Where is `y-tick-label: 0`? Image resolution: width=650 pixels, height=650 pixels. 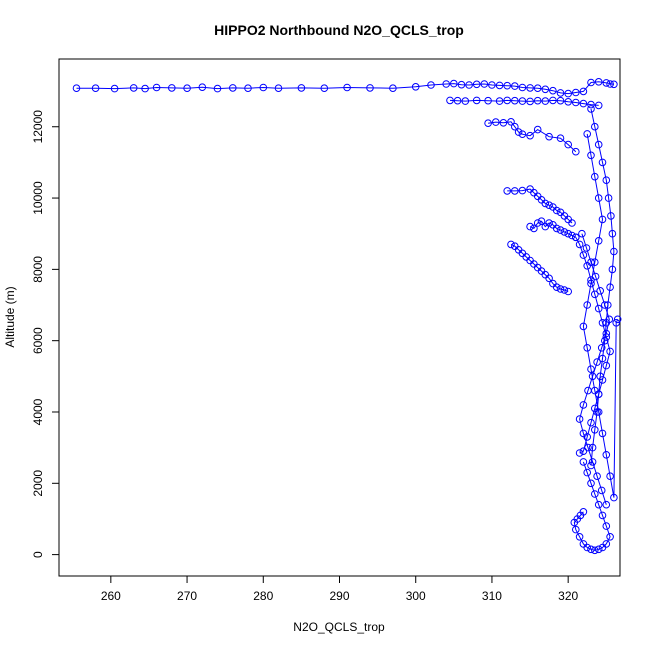 y-tick-label: 0 is located at coordinates (38, 554).